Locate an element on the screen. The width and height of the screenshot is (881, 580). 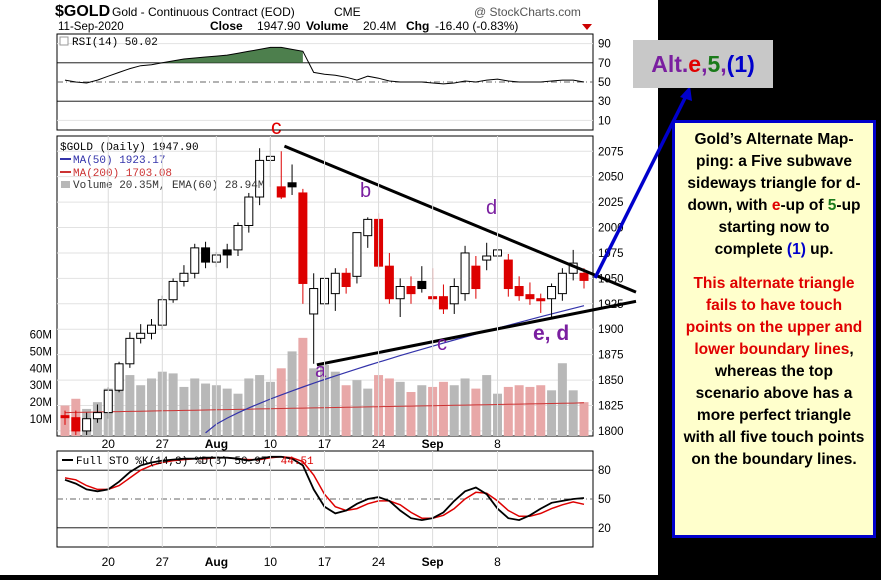
alt-prefix: Alt. is located at coordinates (670, 63).